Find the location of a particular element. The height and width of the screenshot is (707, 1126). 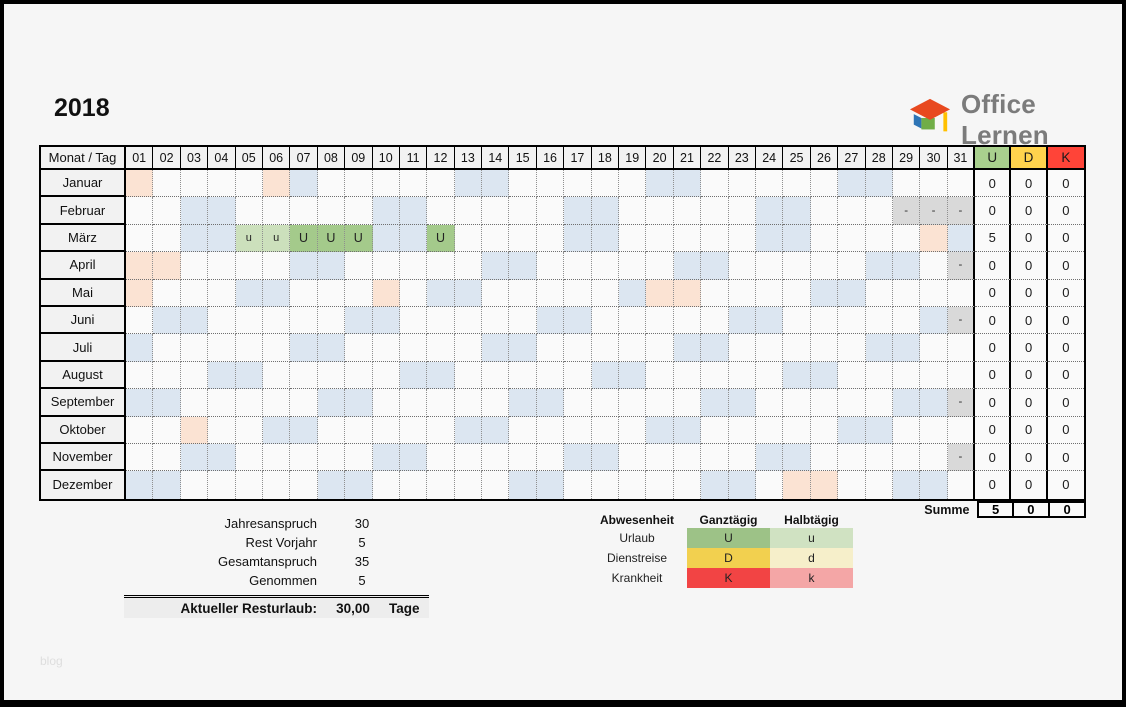

day-cell-2-29: - is located at coordinates (906, 211).